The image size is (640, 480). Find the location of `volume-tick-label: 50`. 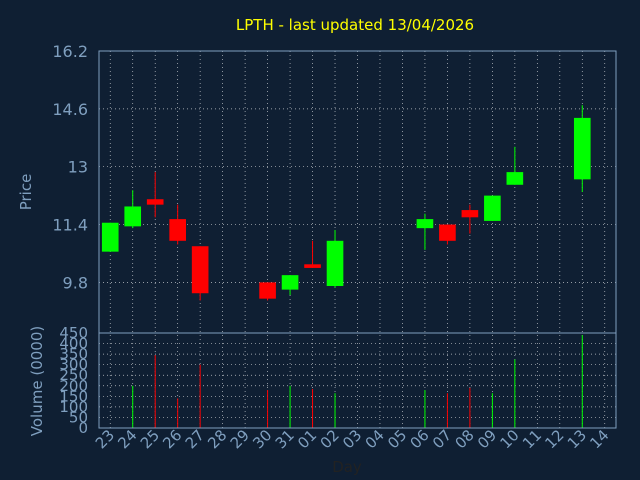

volume-tick-label: 50 is located at coordinates (78, 417).